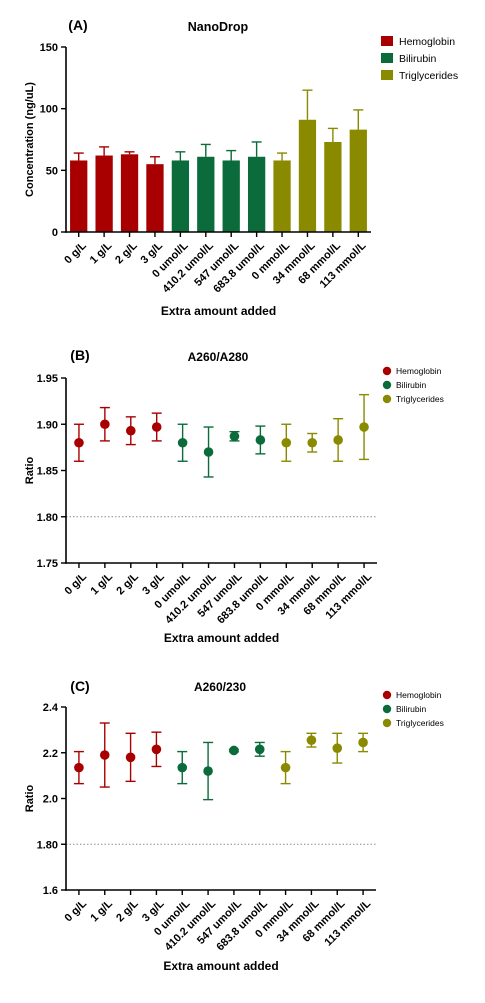 This screenshot has height=1003, width=485. I want to click on y-tick-label: 0, so click(55, 233).